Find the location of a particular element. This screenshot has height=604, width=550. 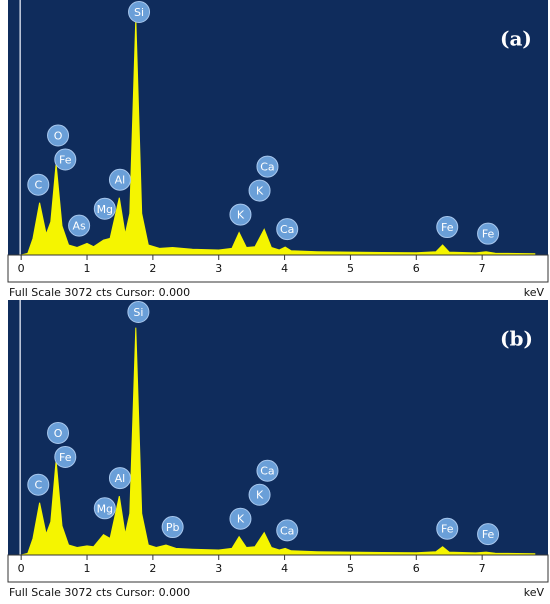

peak-label-text: Pb is located at coordinates (173, 527).